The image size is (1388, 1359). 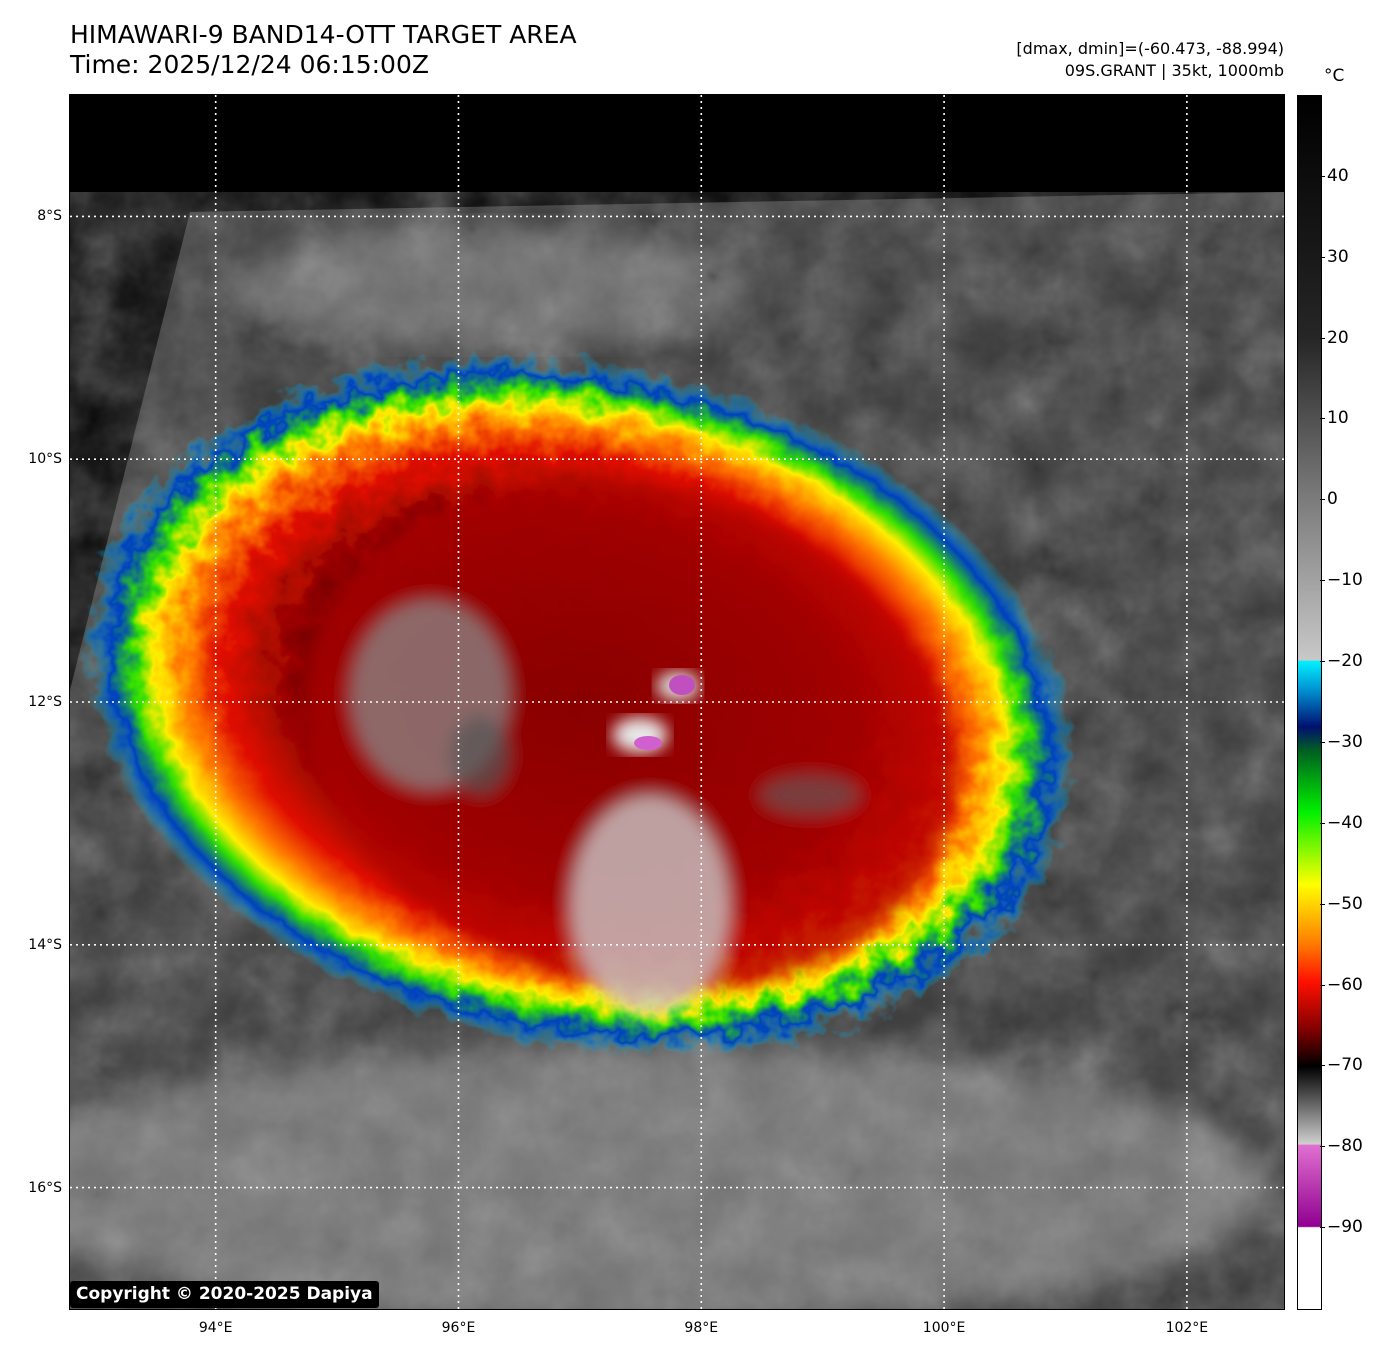 I want to click on storm-name-intensity: 09S.GRANT | 35kt, 1000mb, so click(x=1174, y=70).